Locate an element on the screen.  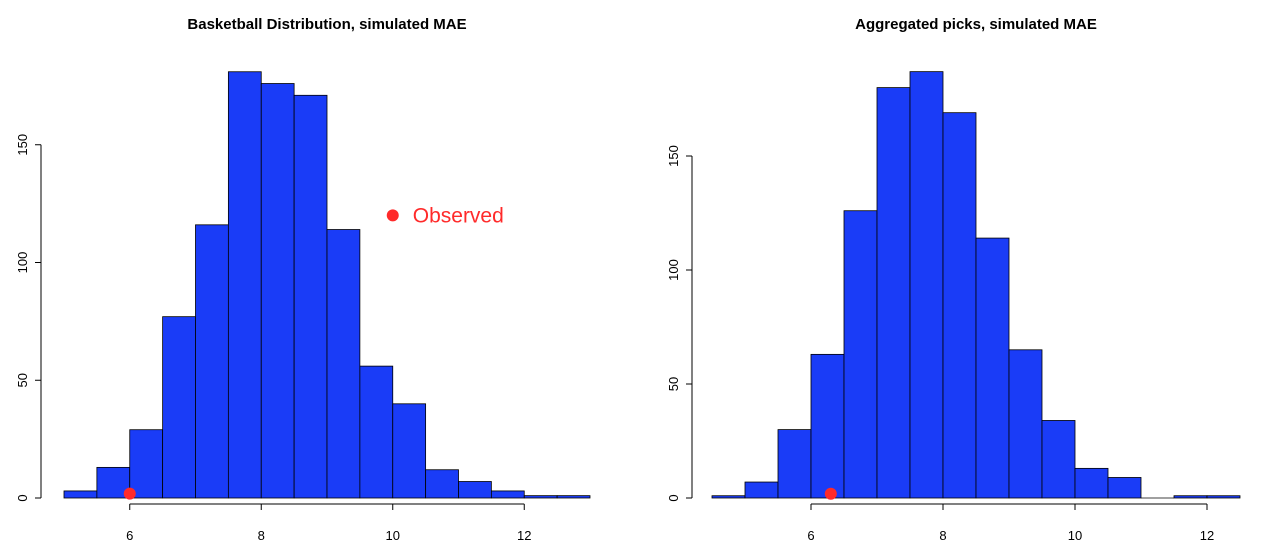
legend-marker is located at coordinates (392, 215).